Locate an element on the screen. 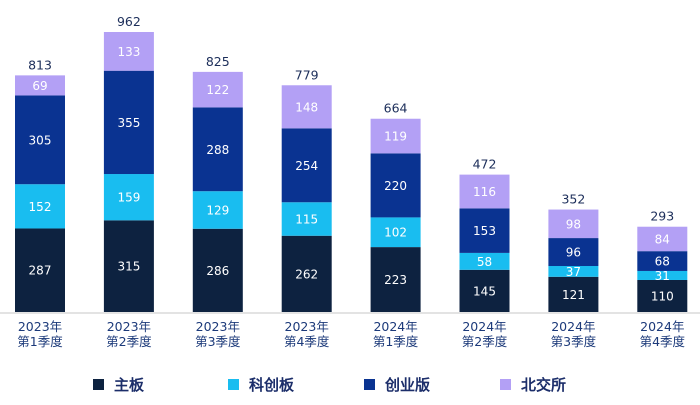 Image resolution: width=700 pixels, height=405 pixels. total-label: 962 is located at coordinates (129, 21).